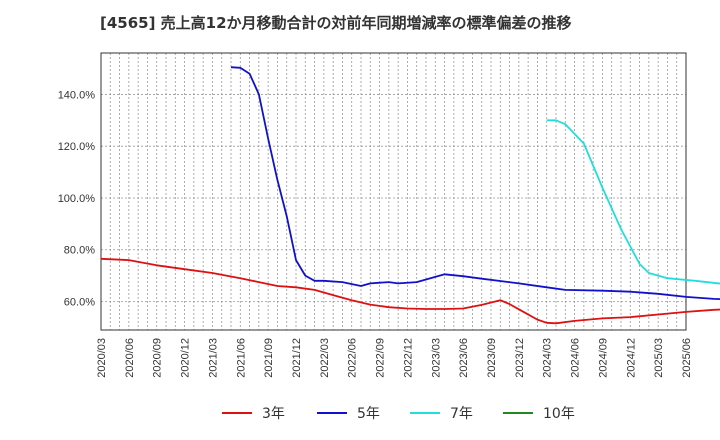 The image size is (720, 440). I want to click on x-tick-label: 2021/09, so click(269, 358).